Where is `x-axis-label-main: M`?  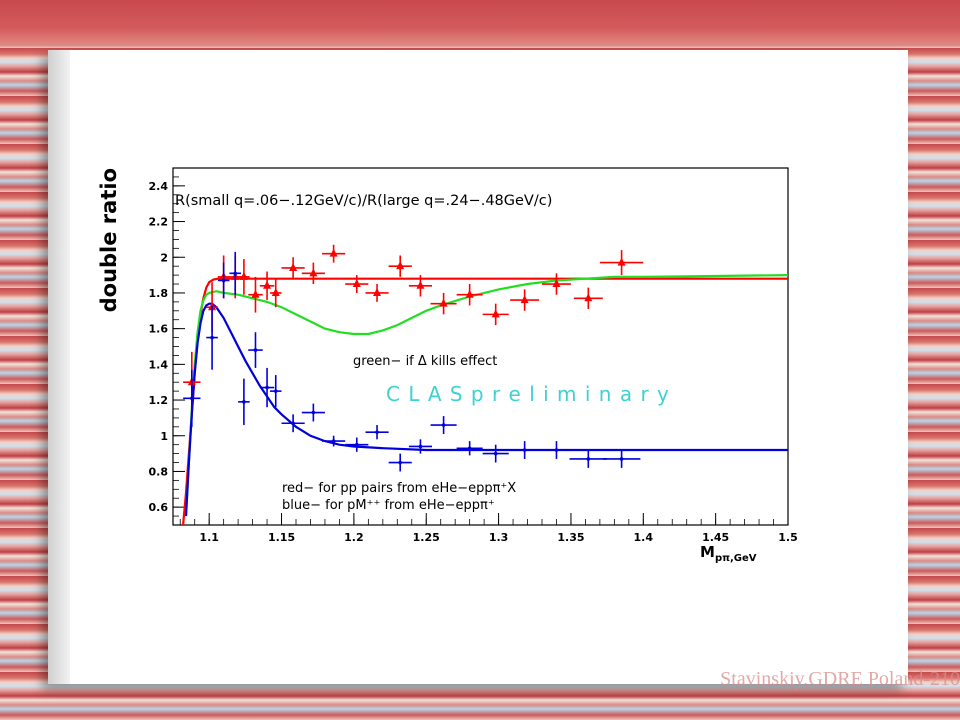 x-axis-label-main: M is located at coordinates (707, 552).